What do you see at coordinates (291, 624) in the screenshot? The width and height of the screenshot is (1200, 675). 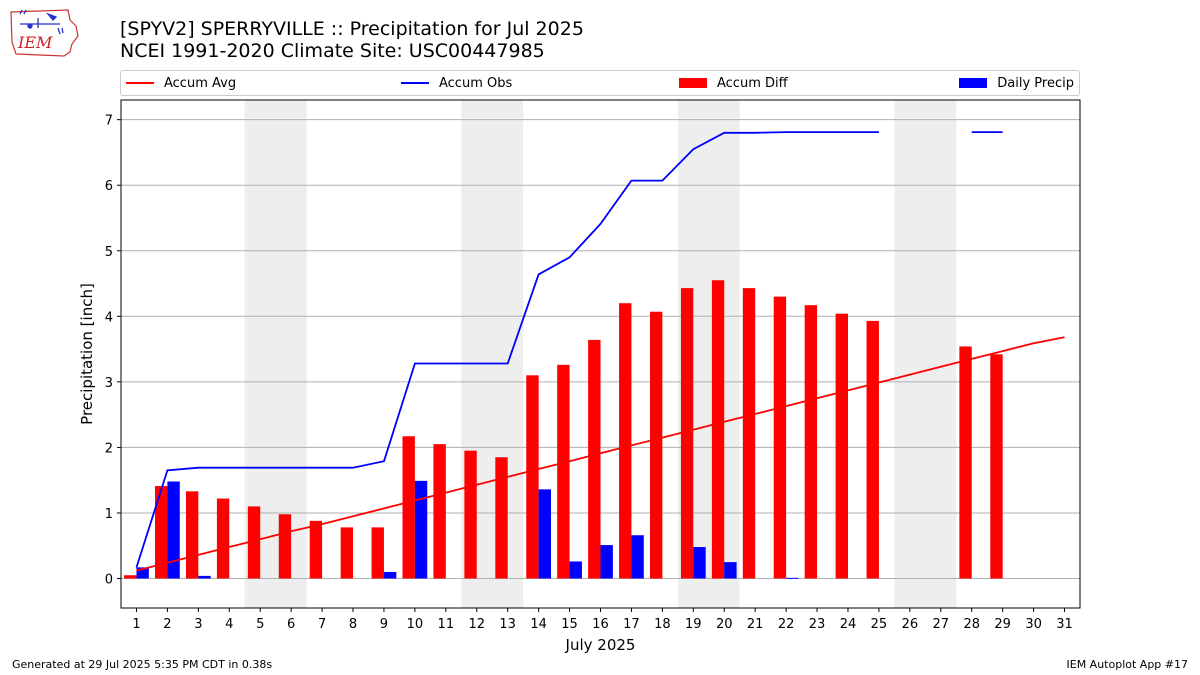 I see `x-tick-label: 6` at bounding box center [291, 624].